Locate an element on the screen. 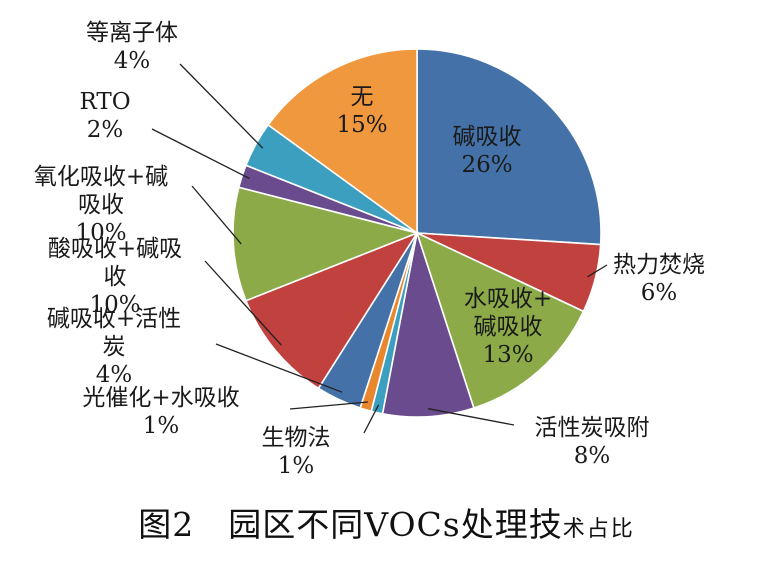  slice-label: 水吸收+ is located at coordinates (508, 299).